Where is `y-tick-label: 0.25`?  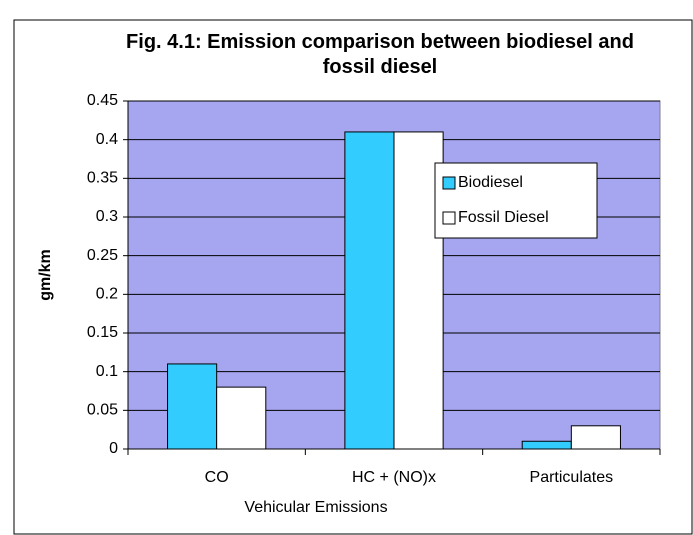
y-tick-label: 0.25 is located at coordinates (102, 255).